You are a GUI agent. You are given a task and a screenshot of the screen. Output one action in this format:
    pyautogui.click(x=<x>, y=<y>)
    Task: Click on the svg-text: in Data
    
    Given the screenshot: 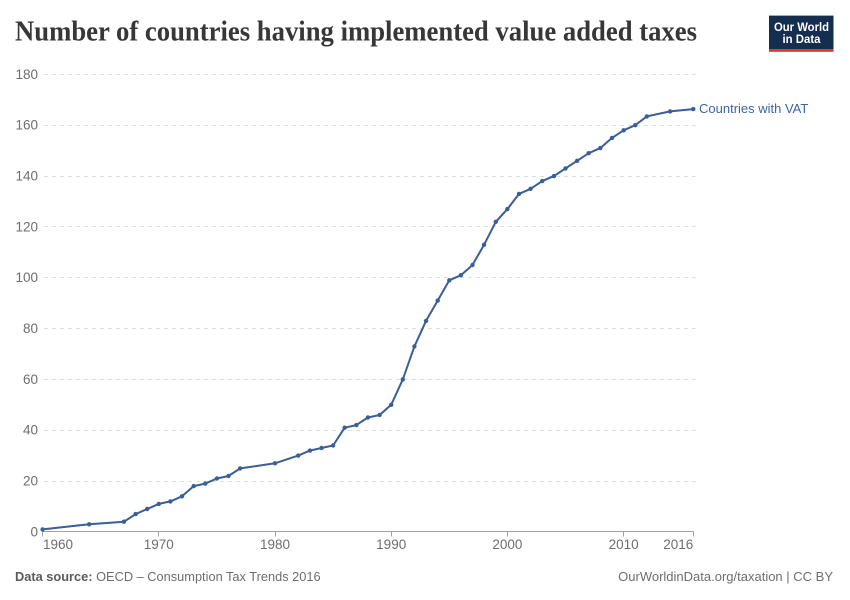 What is the action you would take?
    pyautogui.click(x=802, y=39)
    